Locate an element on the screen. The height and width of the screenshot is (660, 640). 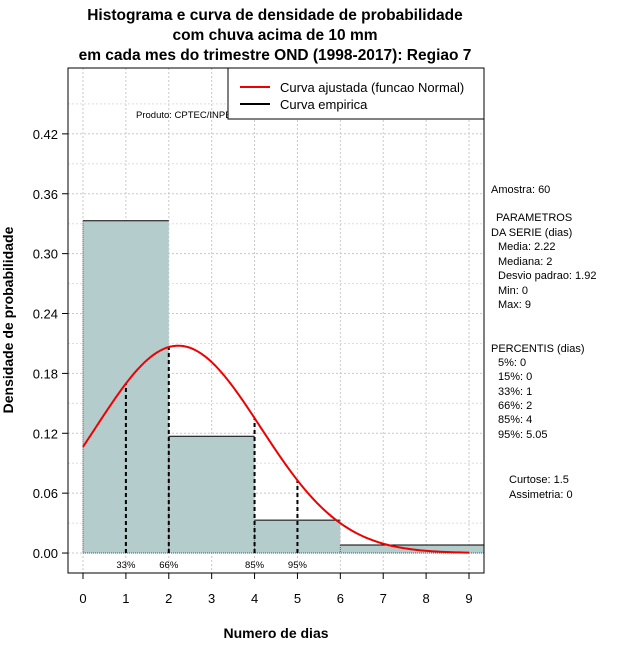
x-axis-label: Numero de dias is located at coordinates (275, 633).